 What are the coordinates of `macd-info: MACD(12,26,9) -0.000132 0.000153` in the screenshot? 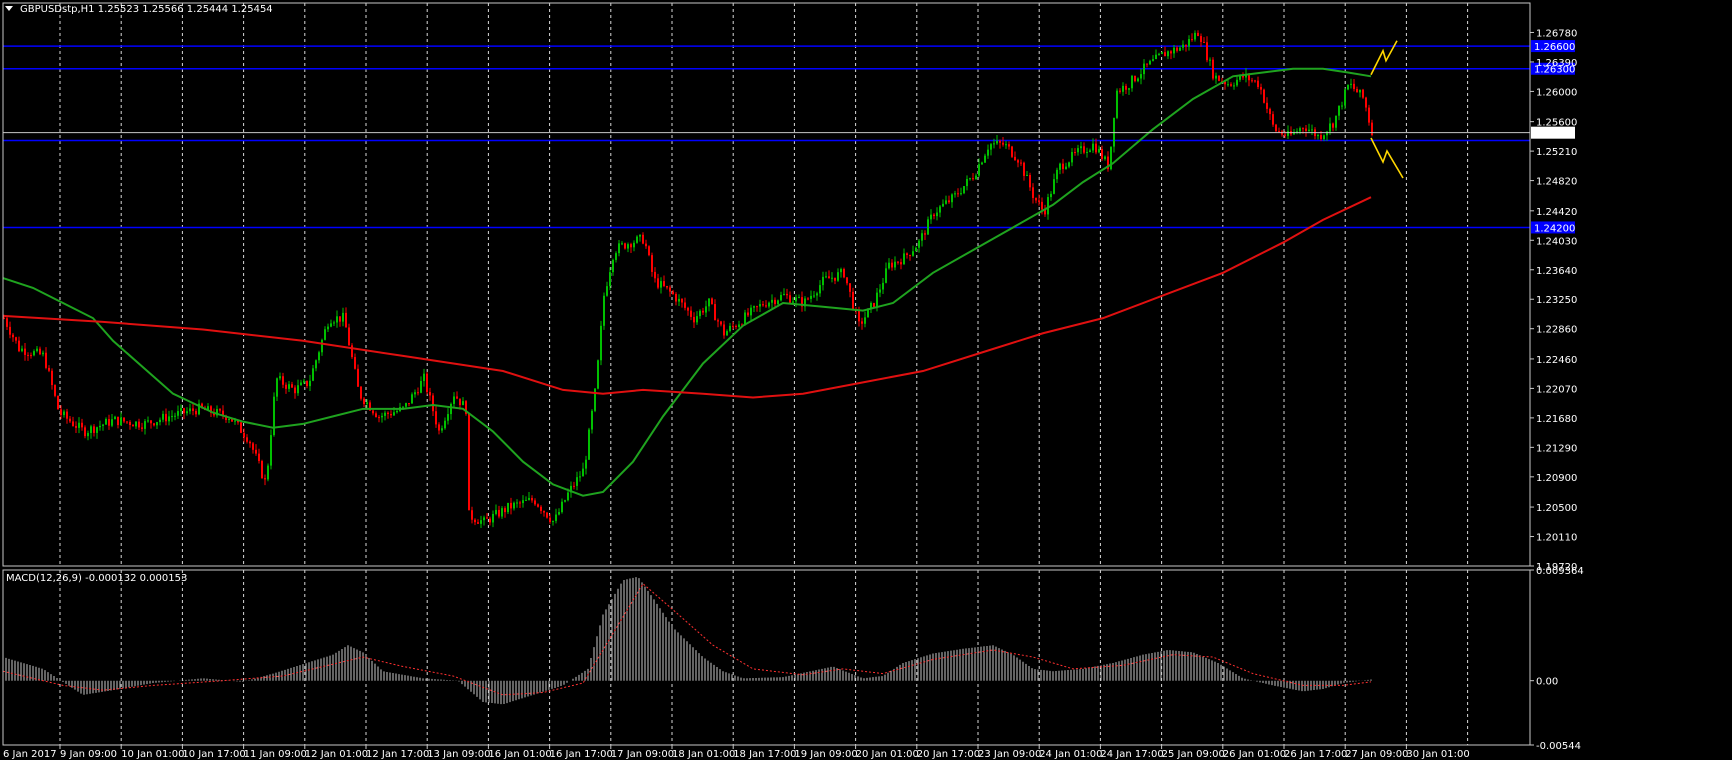 It's located at (96, 578).